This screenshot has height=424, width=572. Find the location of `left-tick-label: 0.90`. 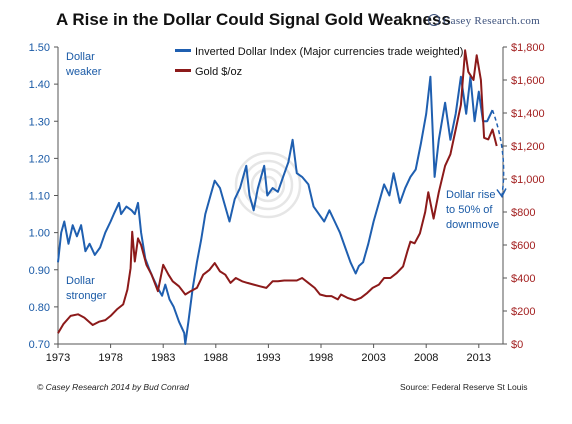

left-tick-label: 0.90 is located at coordinates (39, 271).